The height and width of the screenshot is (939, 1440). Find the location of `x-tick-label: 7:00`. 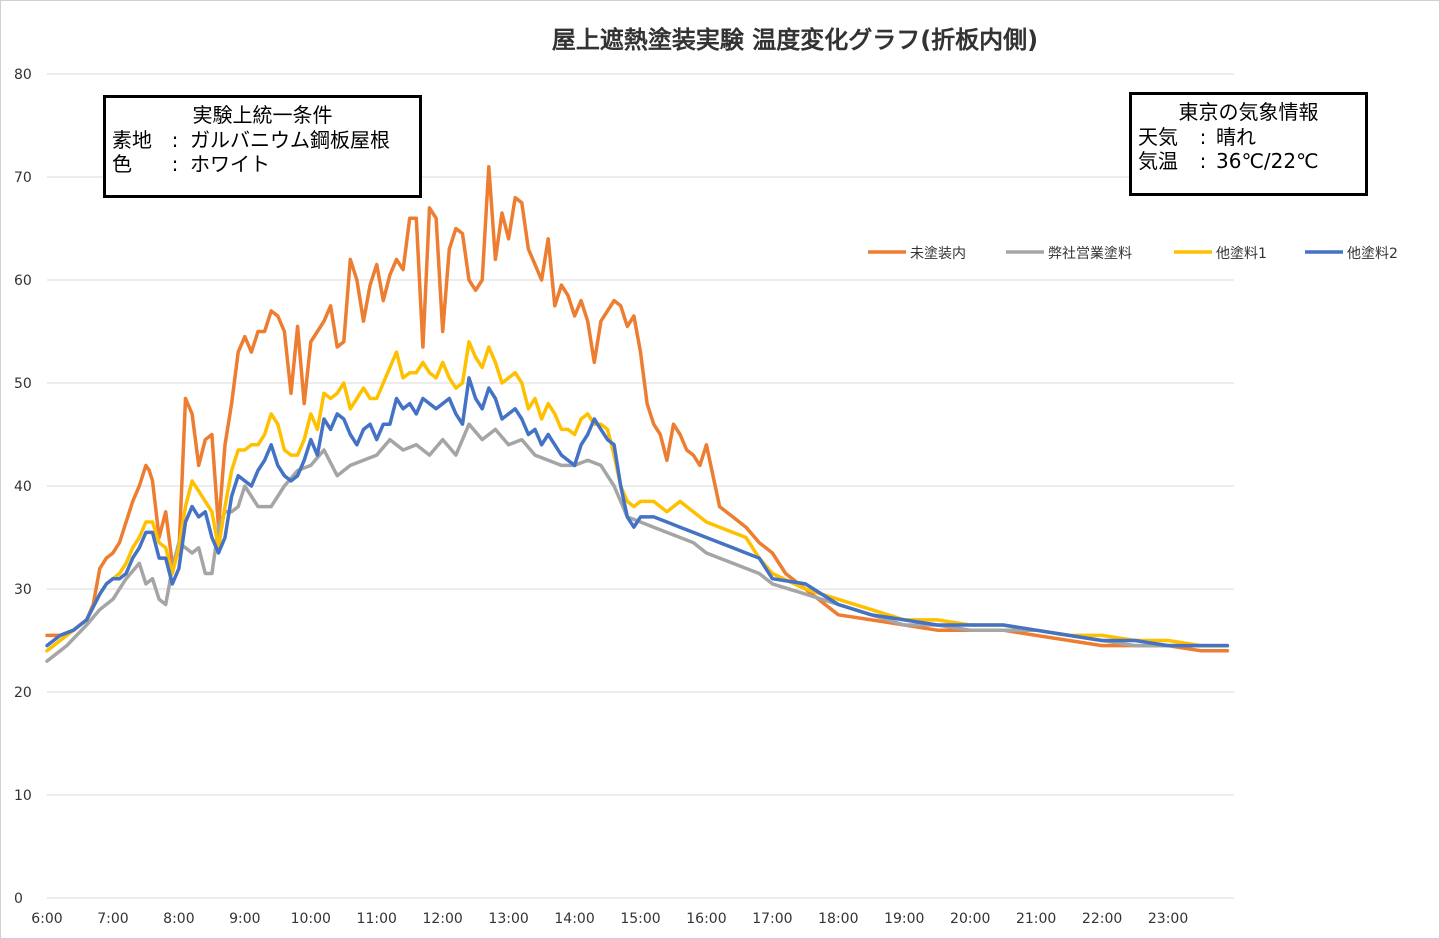

x-tick-label: 7:00 is located at coordinates (112, 919).